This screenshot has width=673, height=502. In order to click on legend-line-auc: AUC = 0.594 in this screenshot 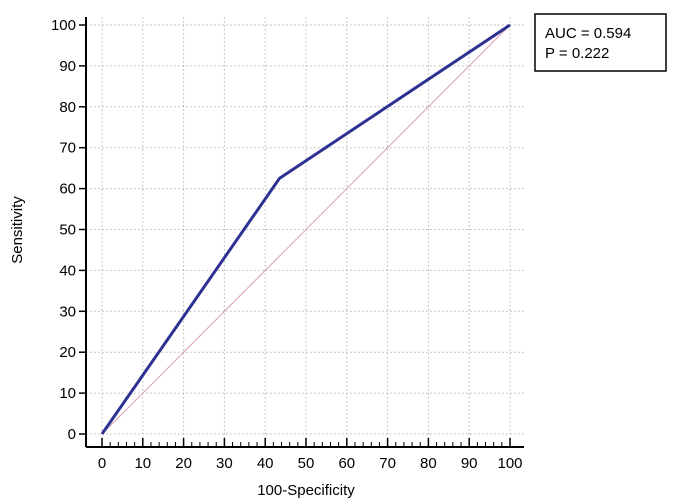, I will do `click(588, 33)`.